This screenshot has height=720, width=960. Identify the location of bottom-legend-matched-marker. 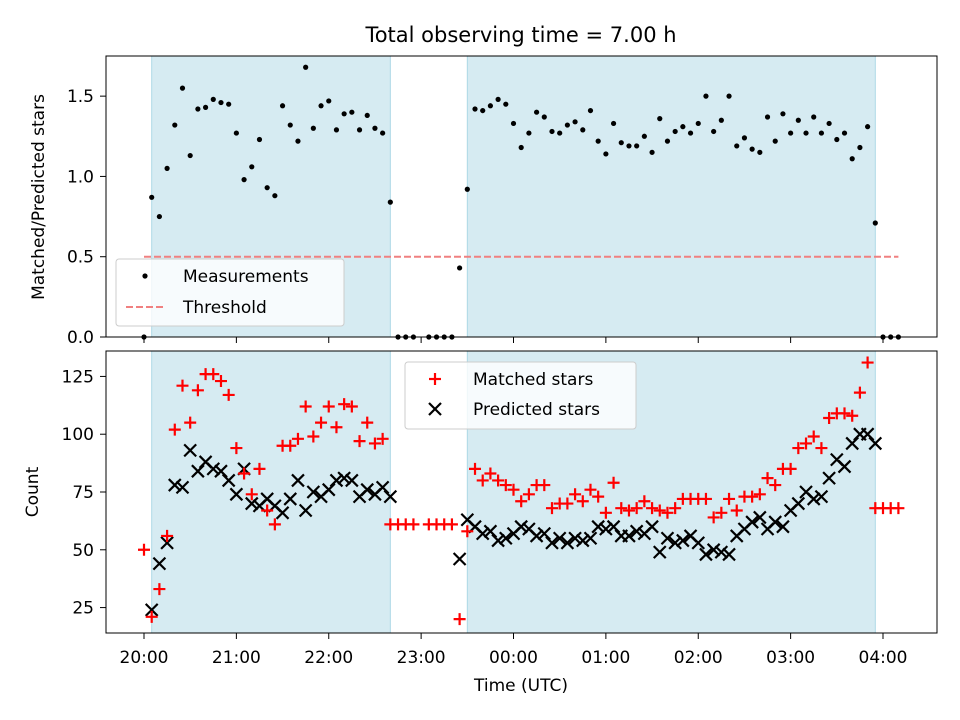
(435, 379).